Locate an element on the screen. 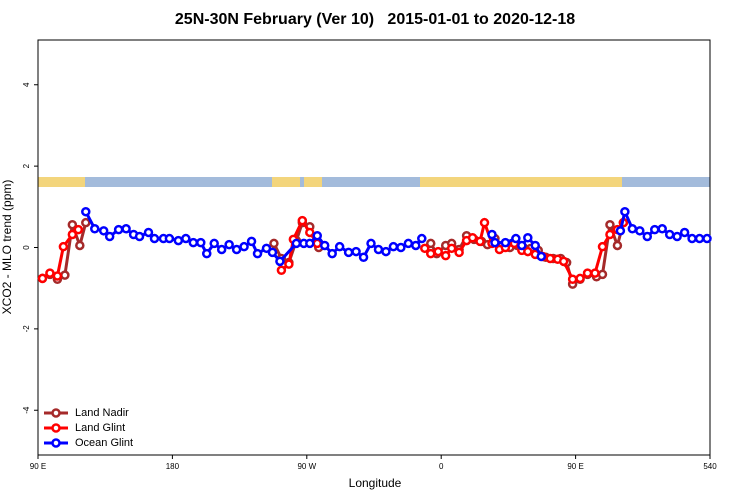  land-mask is located at coordinates (374, 182).